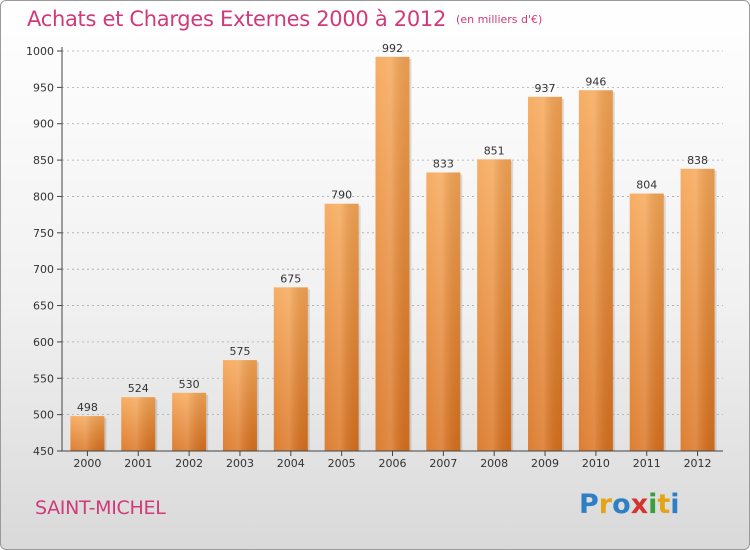 This screenshot has height=550, width=750. I want to click on y-tick-label: 1000, so click(40, 51).